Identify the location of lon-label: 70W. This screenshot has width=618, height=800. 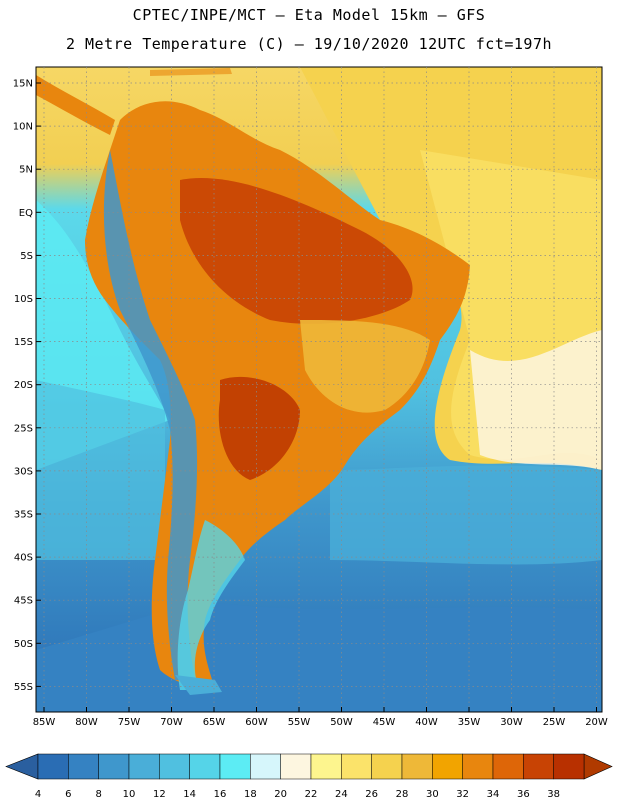
(171, 722).